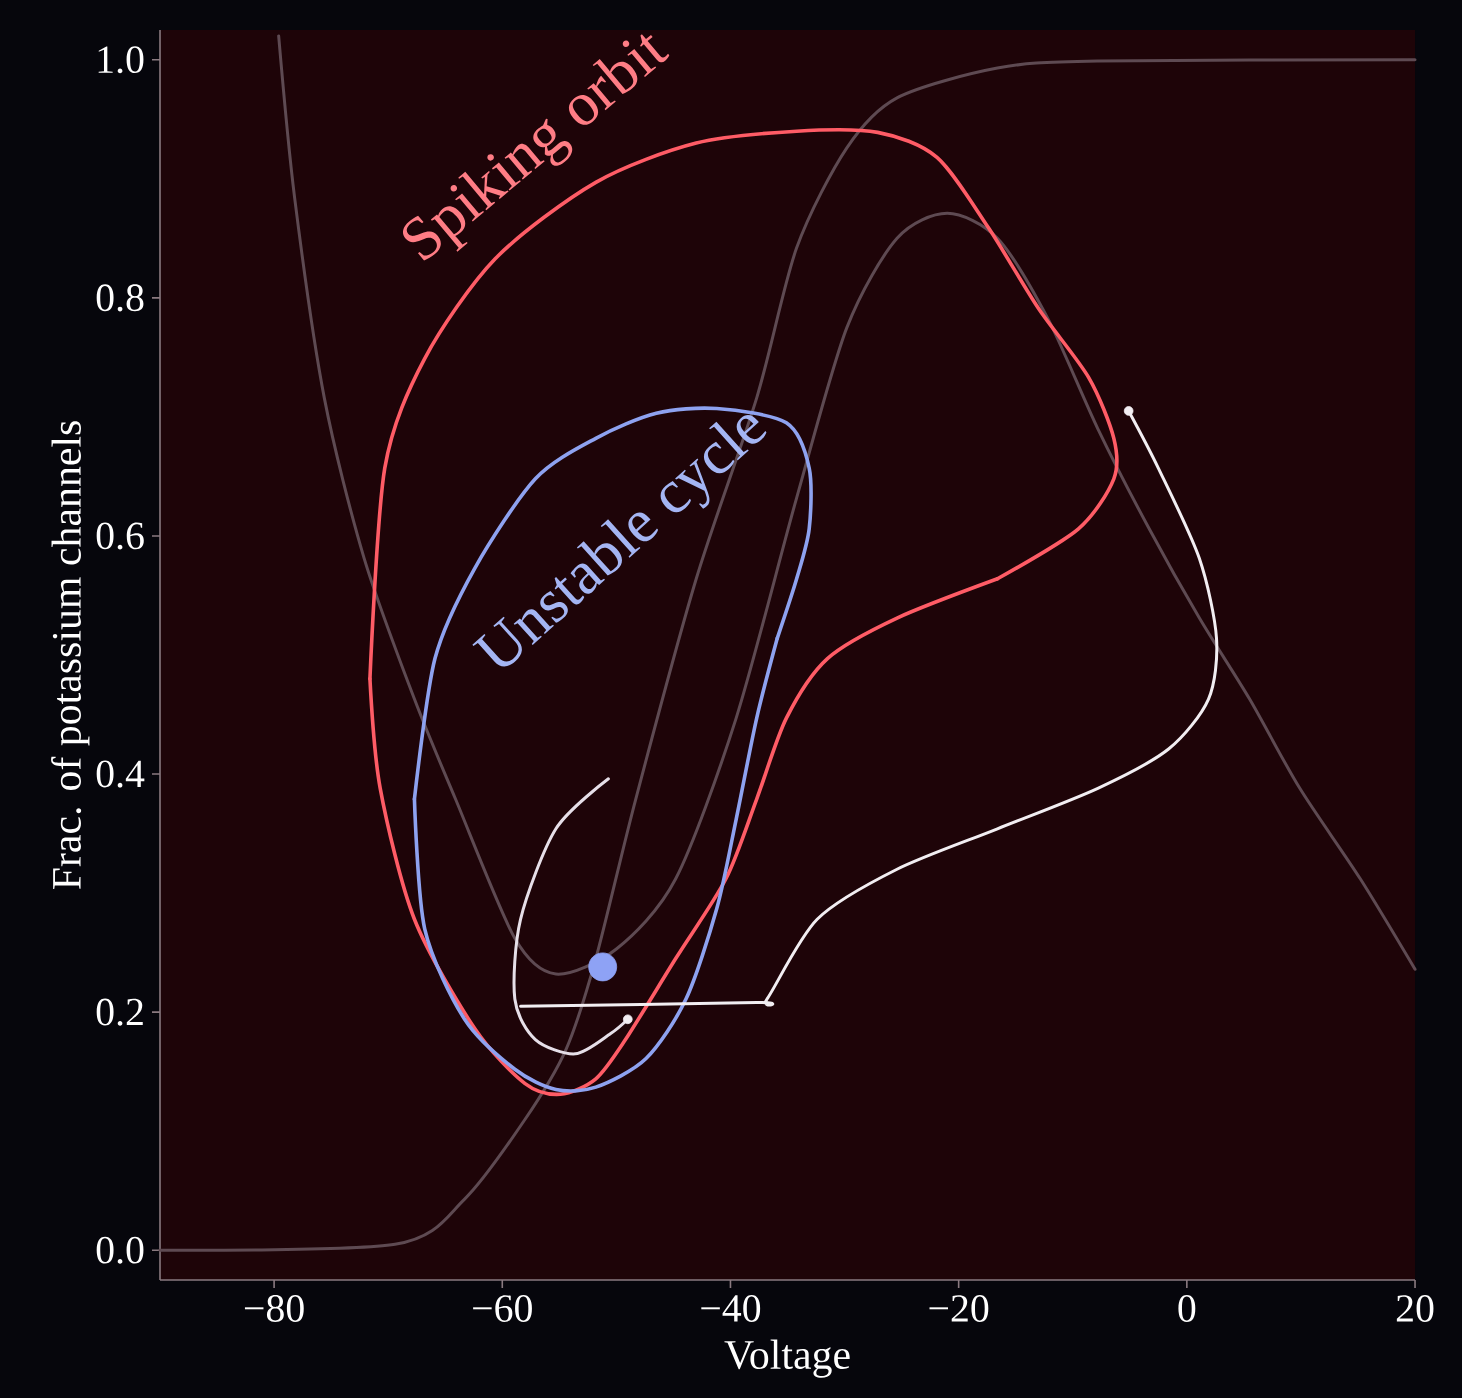 Image resolution: width=1462 pixels, height=1398 pixels. Describe the element at coordinates (787, 1358) in the screenshot. I see `x-axis-title: Voltage` at that location.